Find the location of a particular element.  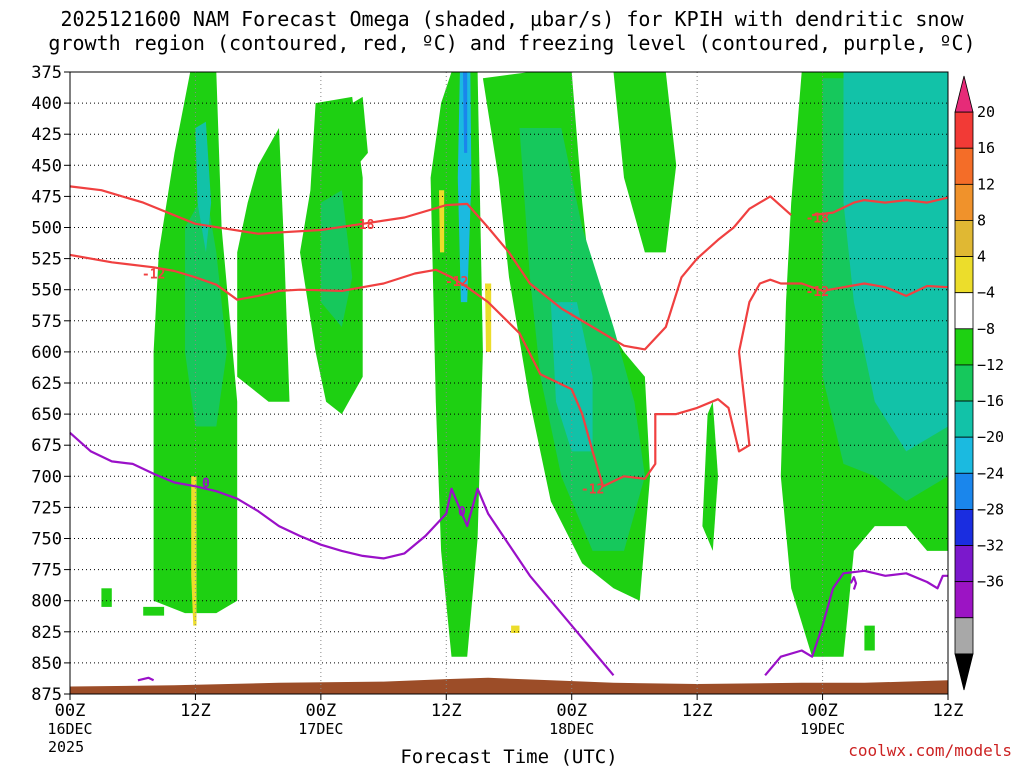

dgz-contour-label-0-0: -18 is located at coordinates (363, 225).